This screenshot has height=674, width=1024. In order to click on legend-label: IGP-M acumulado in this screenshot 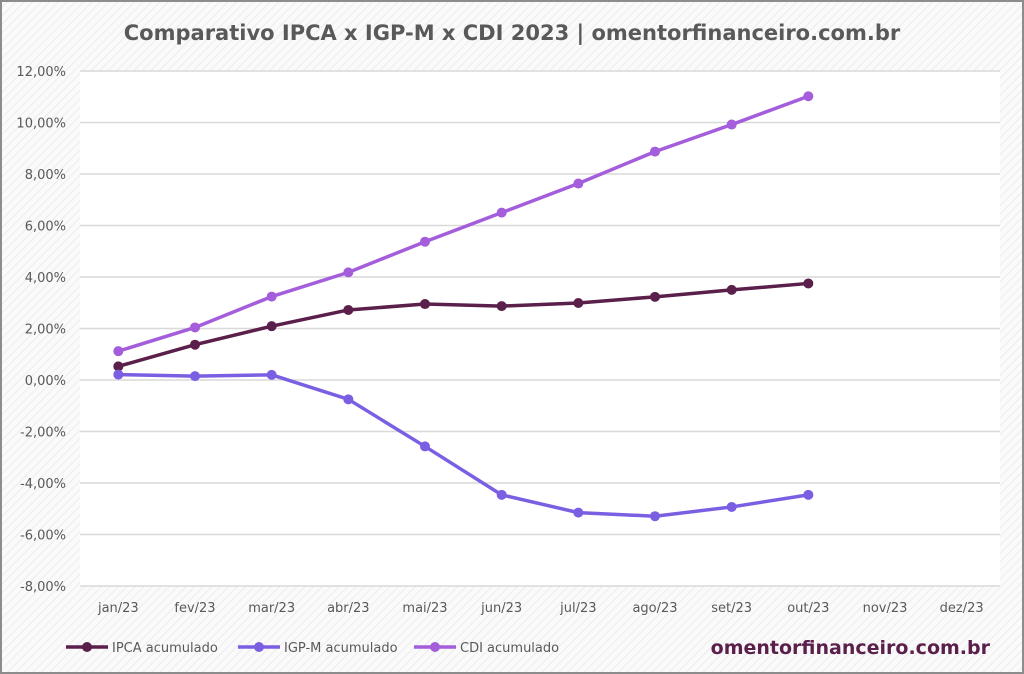, I will do `click(341, 648)`.